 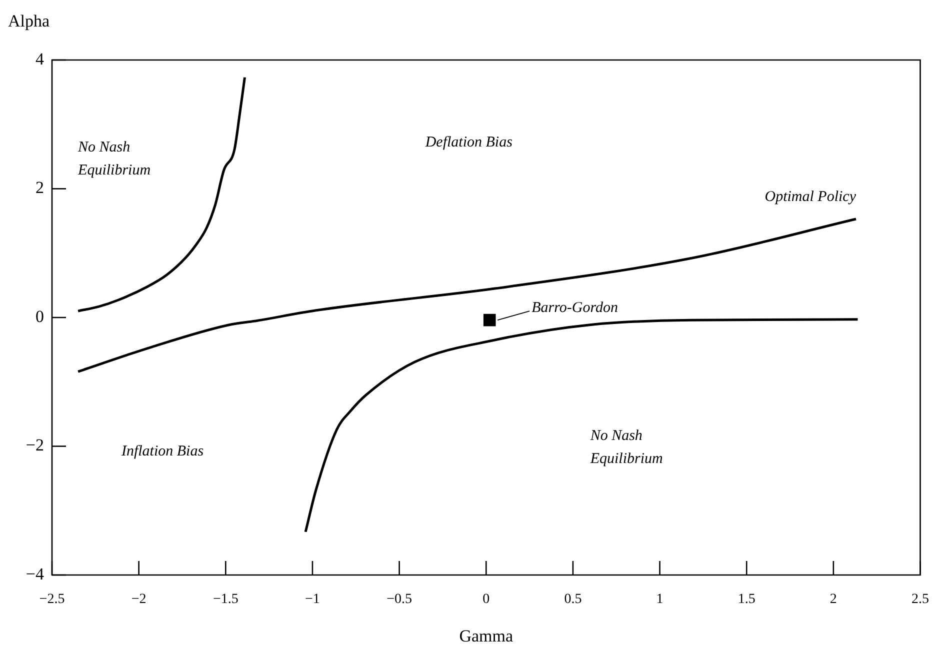 What do you see at coordinates (920, 600) in the screenshot?
I see `x-tick-label: 2.5` at bounding box center [920, 600].